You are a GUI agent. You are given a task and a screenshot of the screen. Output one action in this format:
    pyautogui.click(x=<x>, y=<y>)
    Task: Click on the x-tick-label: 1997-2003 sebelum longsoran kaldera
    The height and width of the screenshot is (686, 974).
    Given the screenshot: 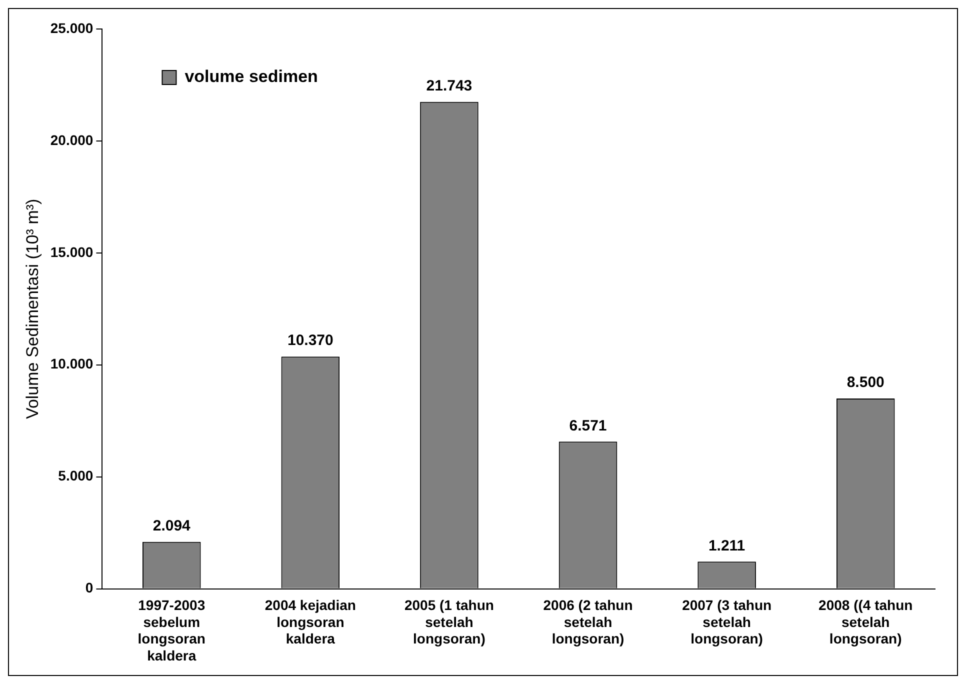 What is the action you would take?
    pyautogui.click(x=172, y=630)
    